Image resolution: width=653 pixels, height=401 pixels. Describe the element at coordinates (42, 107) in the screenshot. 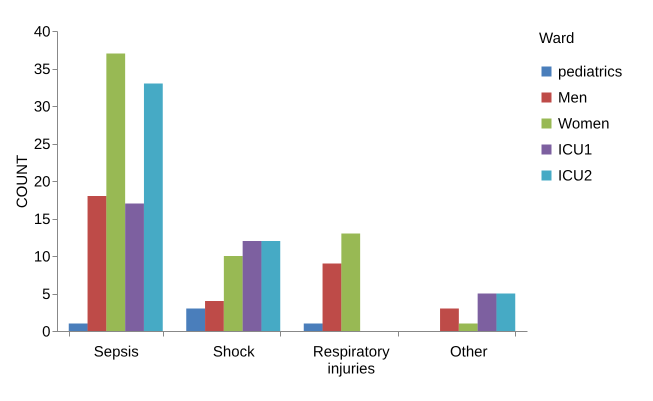

I see `y-tick-label: 30` at that location.